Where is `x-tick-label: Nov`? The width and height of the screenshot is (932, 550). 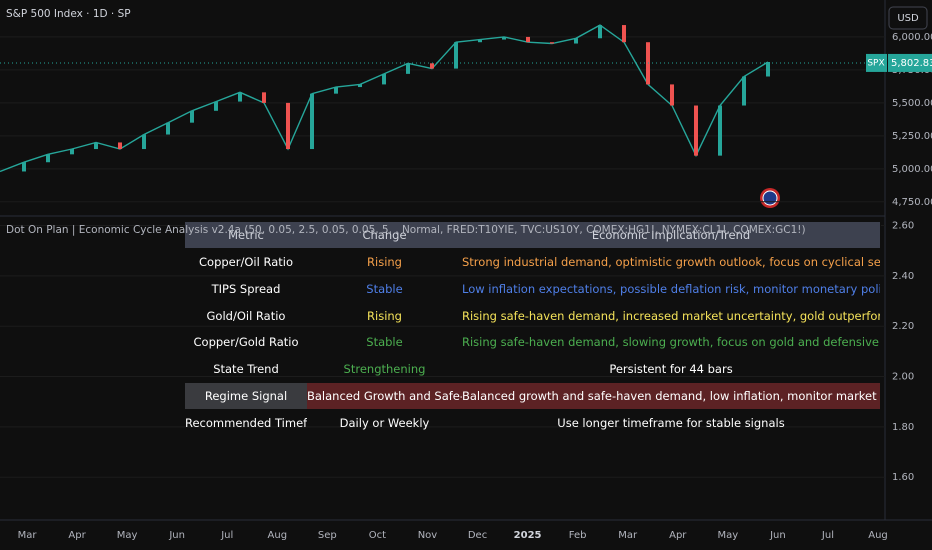 x-tick-label: Nov is located at coordinates (428, 535).